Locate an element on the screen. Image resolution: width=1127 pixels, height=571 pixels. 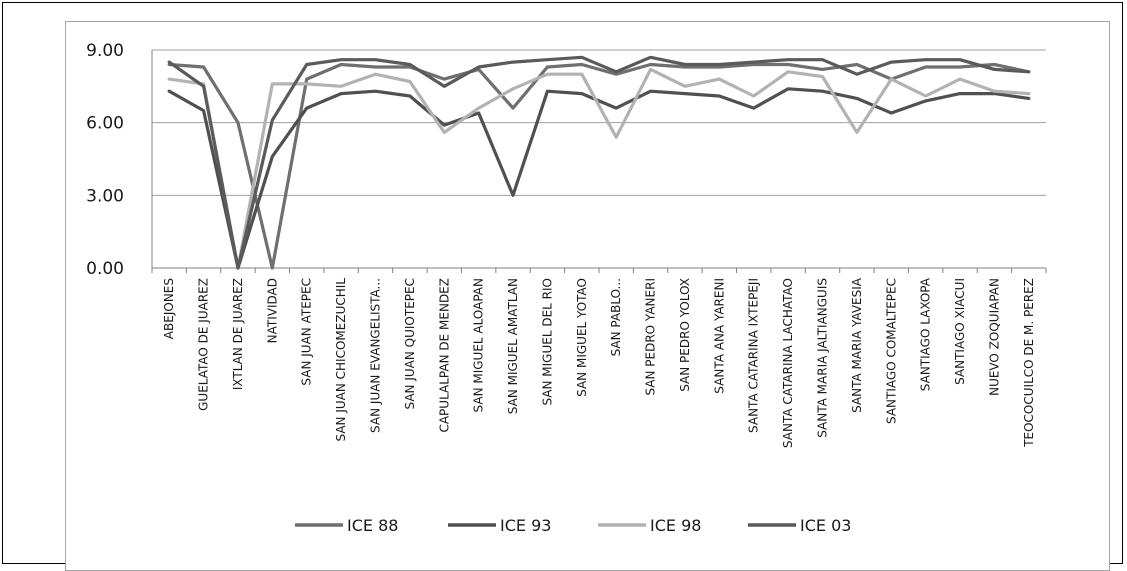
category-label: NATIVIDAD is located at coordinates (272, 310).